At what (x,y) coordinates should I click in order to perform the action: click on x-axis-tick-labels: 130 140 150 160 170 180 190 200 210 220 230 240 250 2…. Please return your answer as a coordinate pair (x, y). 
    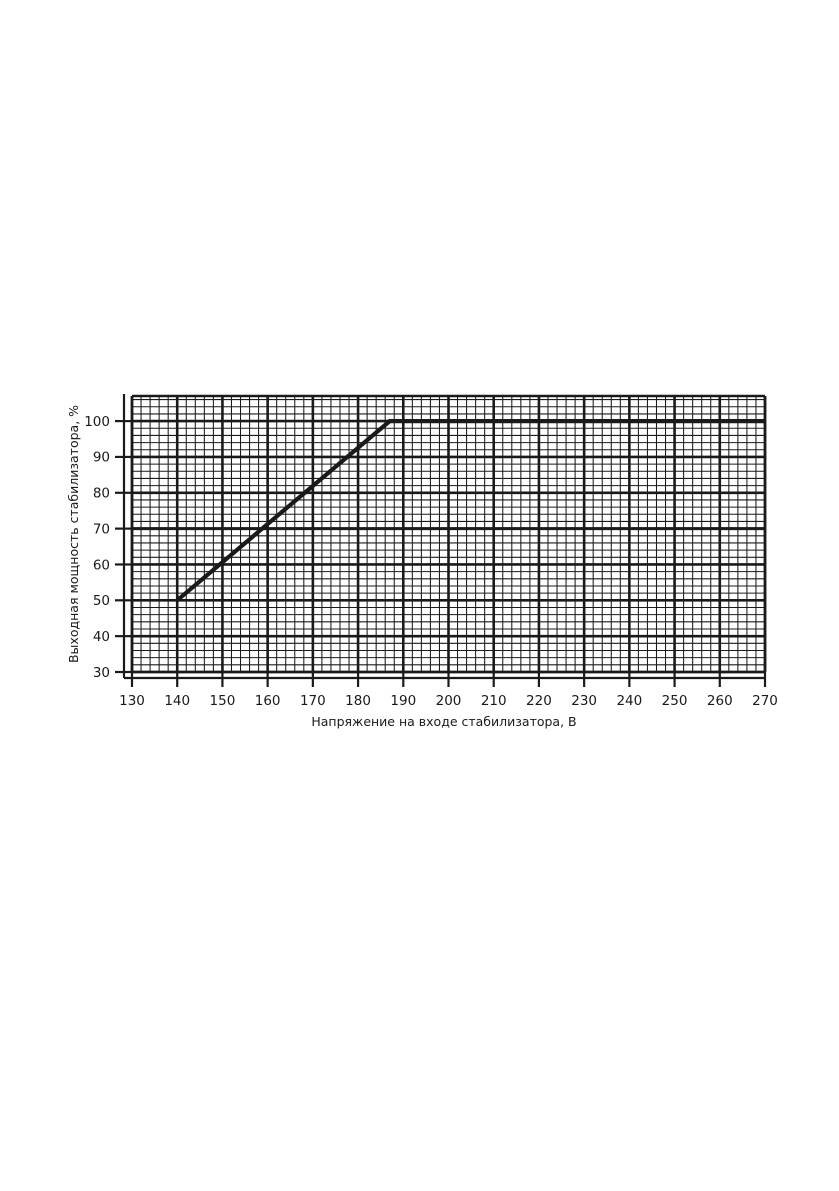
    Looking at the image, I should click on (448, 701).